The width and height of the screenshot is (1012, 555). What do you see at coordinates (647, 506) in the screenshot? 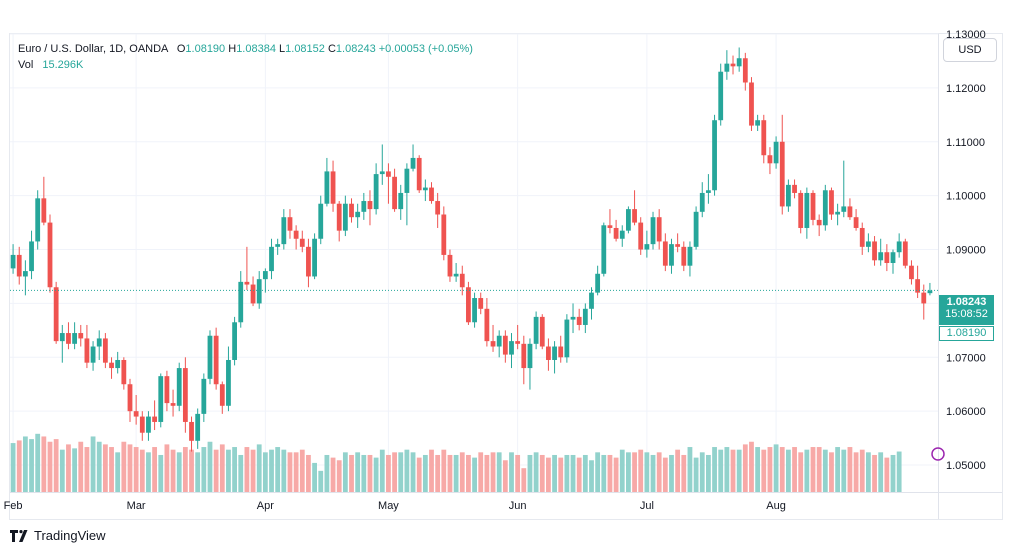
I see `x-tick-label: Jul` at bounding box center [647, 506].